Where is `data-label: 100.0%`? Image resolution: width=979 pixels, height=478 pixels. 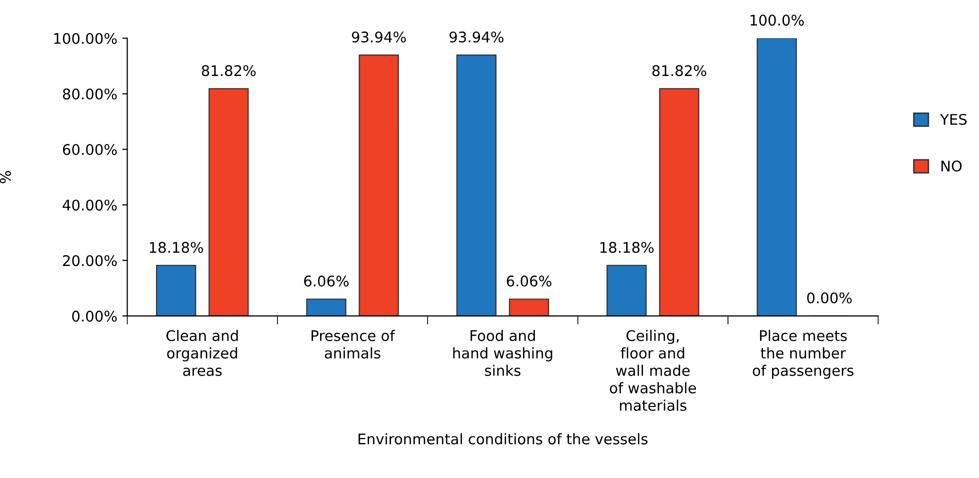
data-label: 100.0% is located at coordinates (777, 20).